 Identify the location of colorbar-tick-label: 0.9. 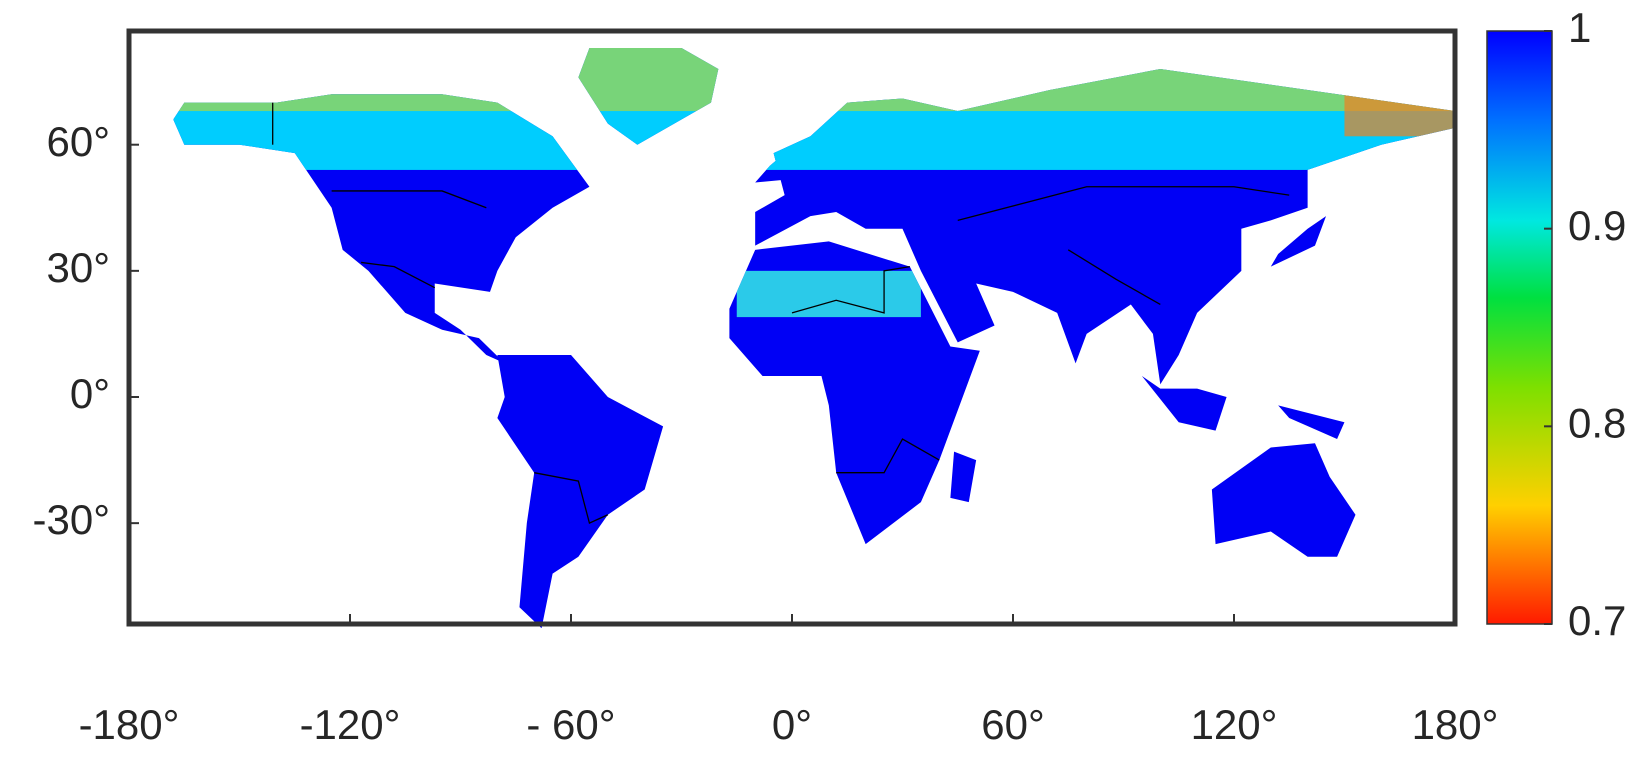
(1597, 225).